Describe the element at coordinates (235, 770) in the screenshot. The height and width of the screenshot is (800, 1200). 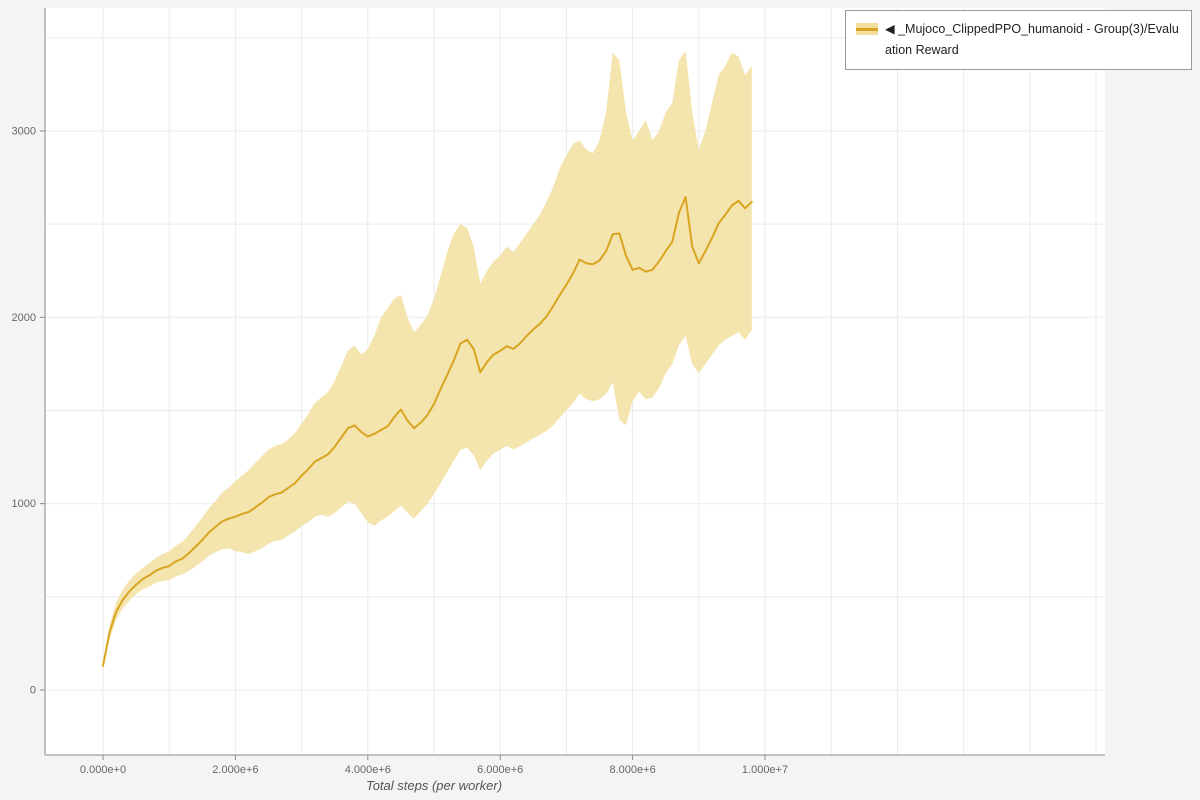
I see `x-tick-label: 2.000e+6` at that location.